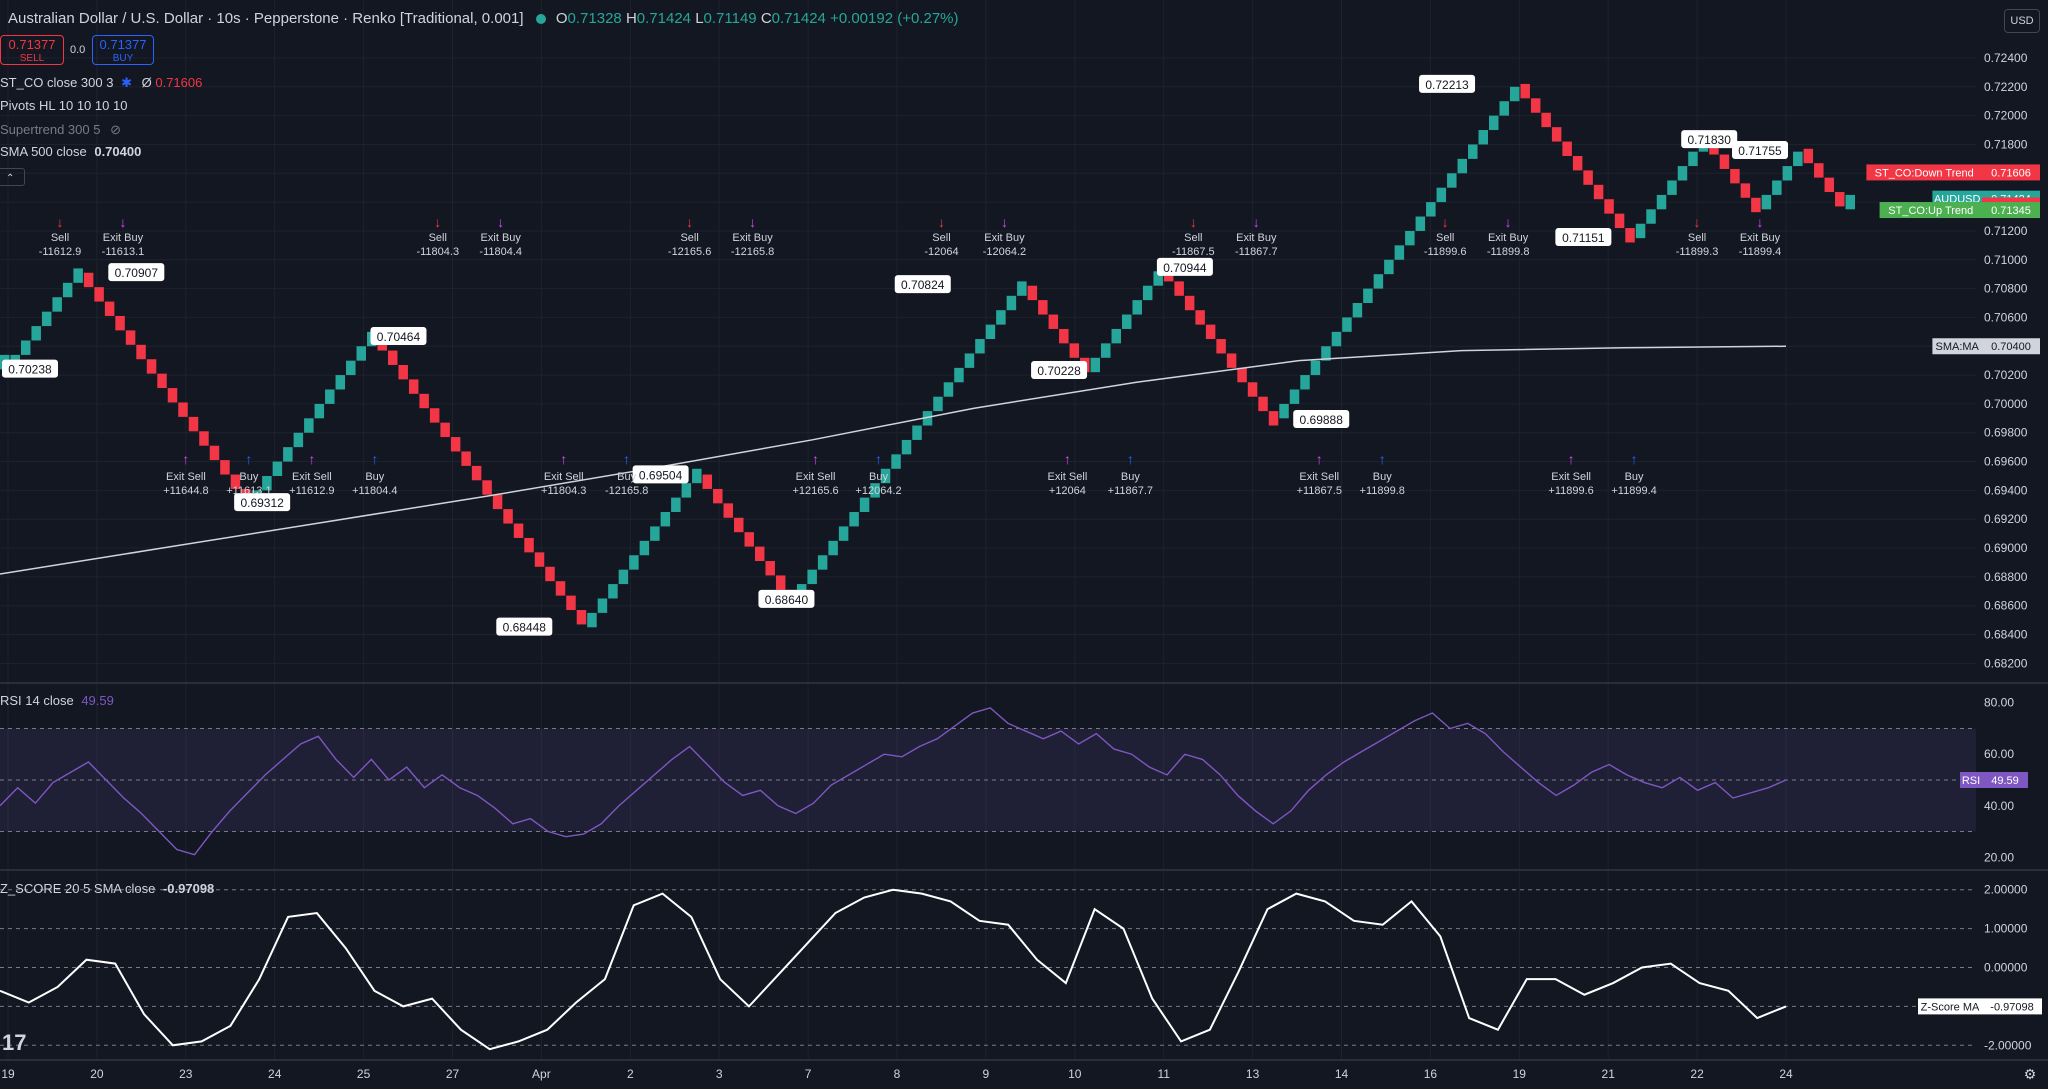  I want to click on rsi-badge-title: RSI, so click(1971, 781).